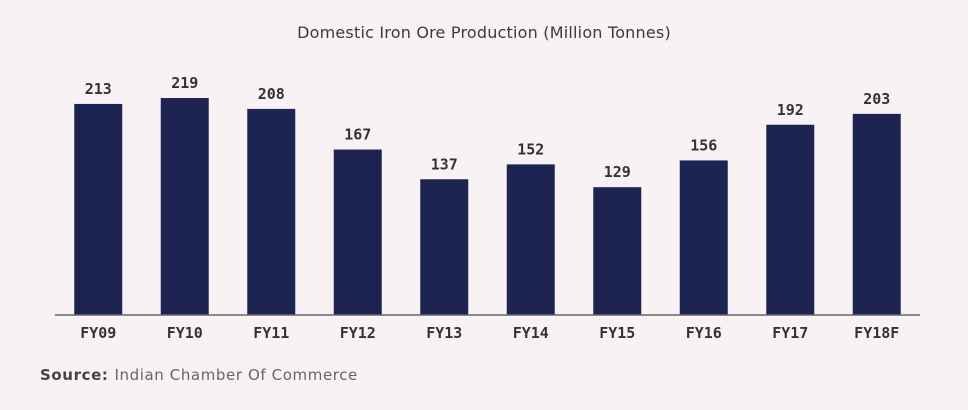 The width and height of the screenshot is (968, 410). Describe the element at coordinates (530, 149) in the screenshot. I see `data-label: 152` at that location.